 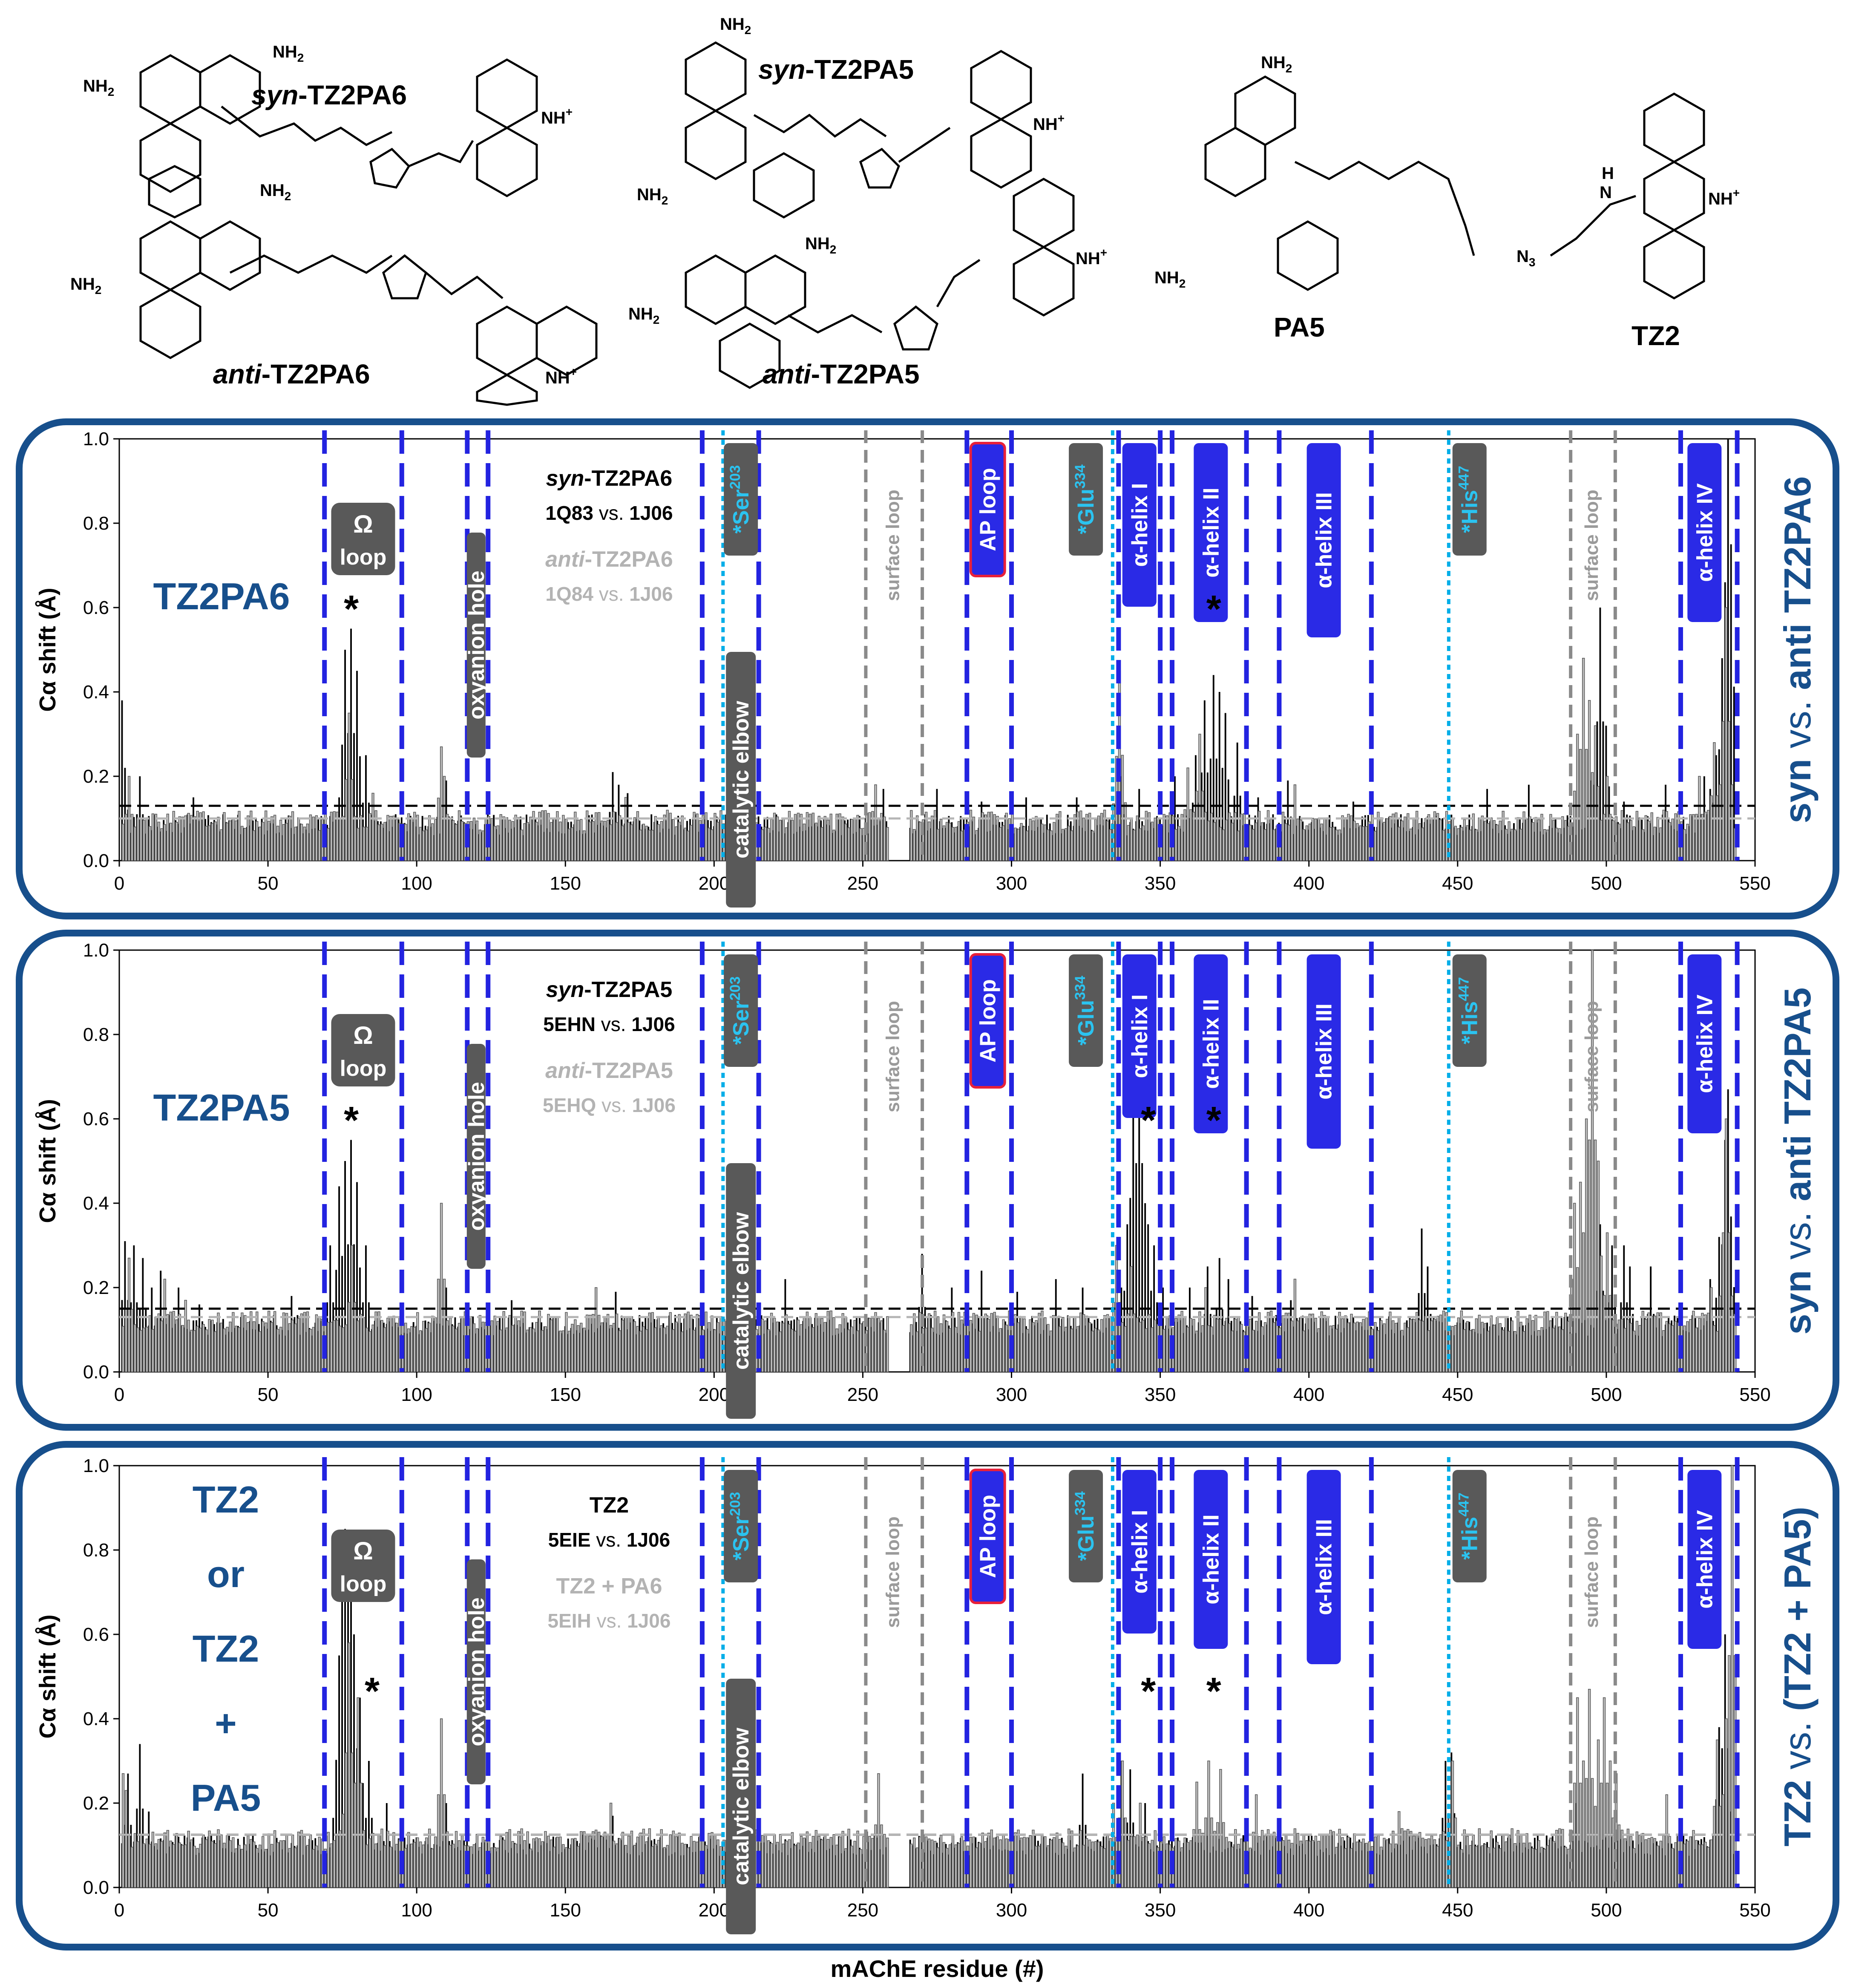 What do you see at coordinates (609, 1621) in the screenshot?
I see `legend-grey-structures: 5EIH vs. 1J06` at bounding box center [609, 1621].